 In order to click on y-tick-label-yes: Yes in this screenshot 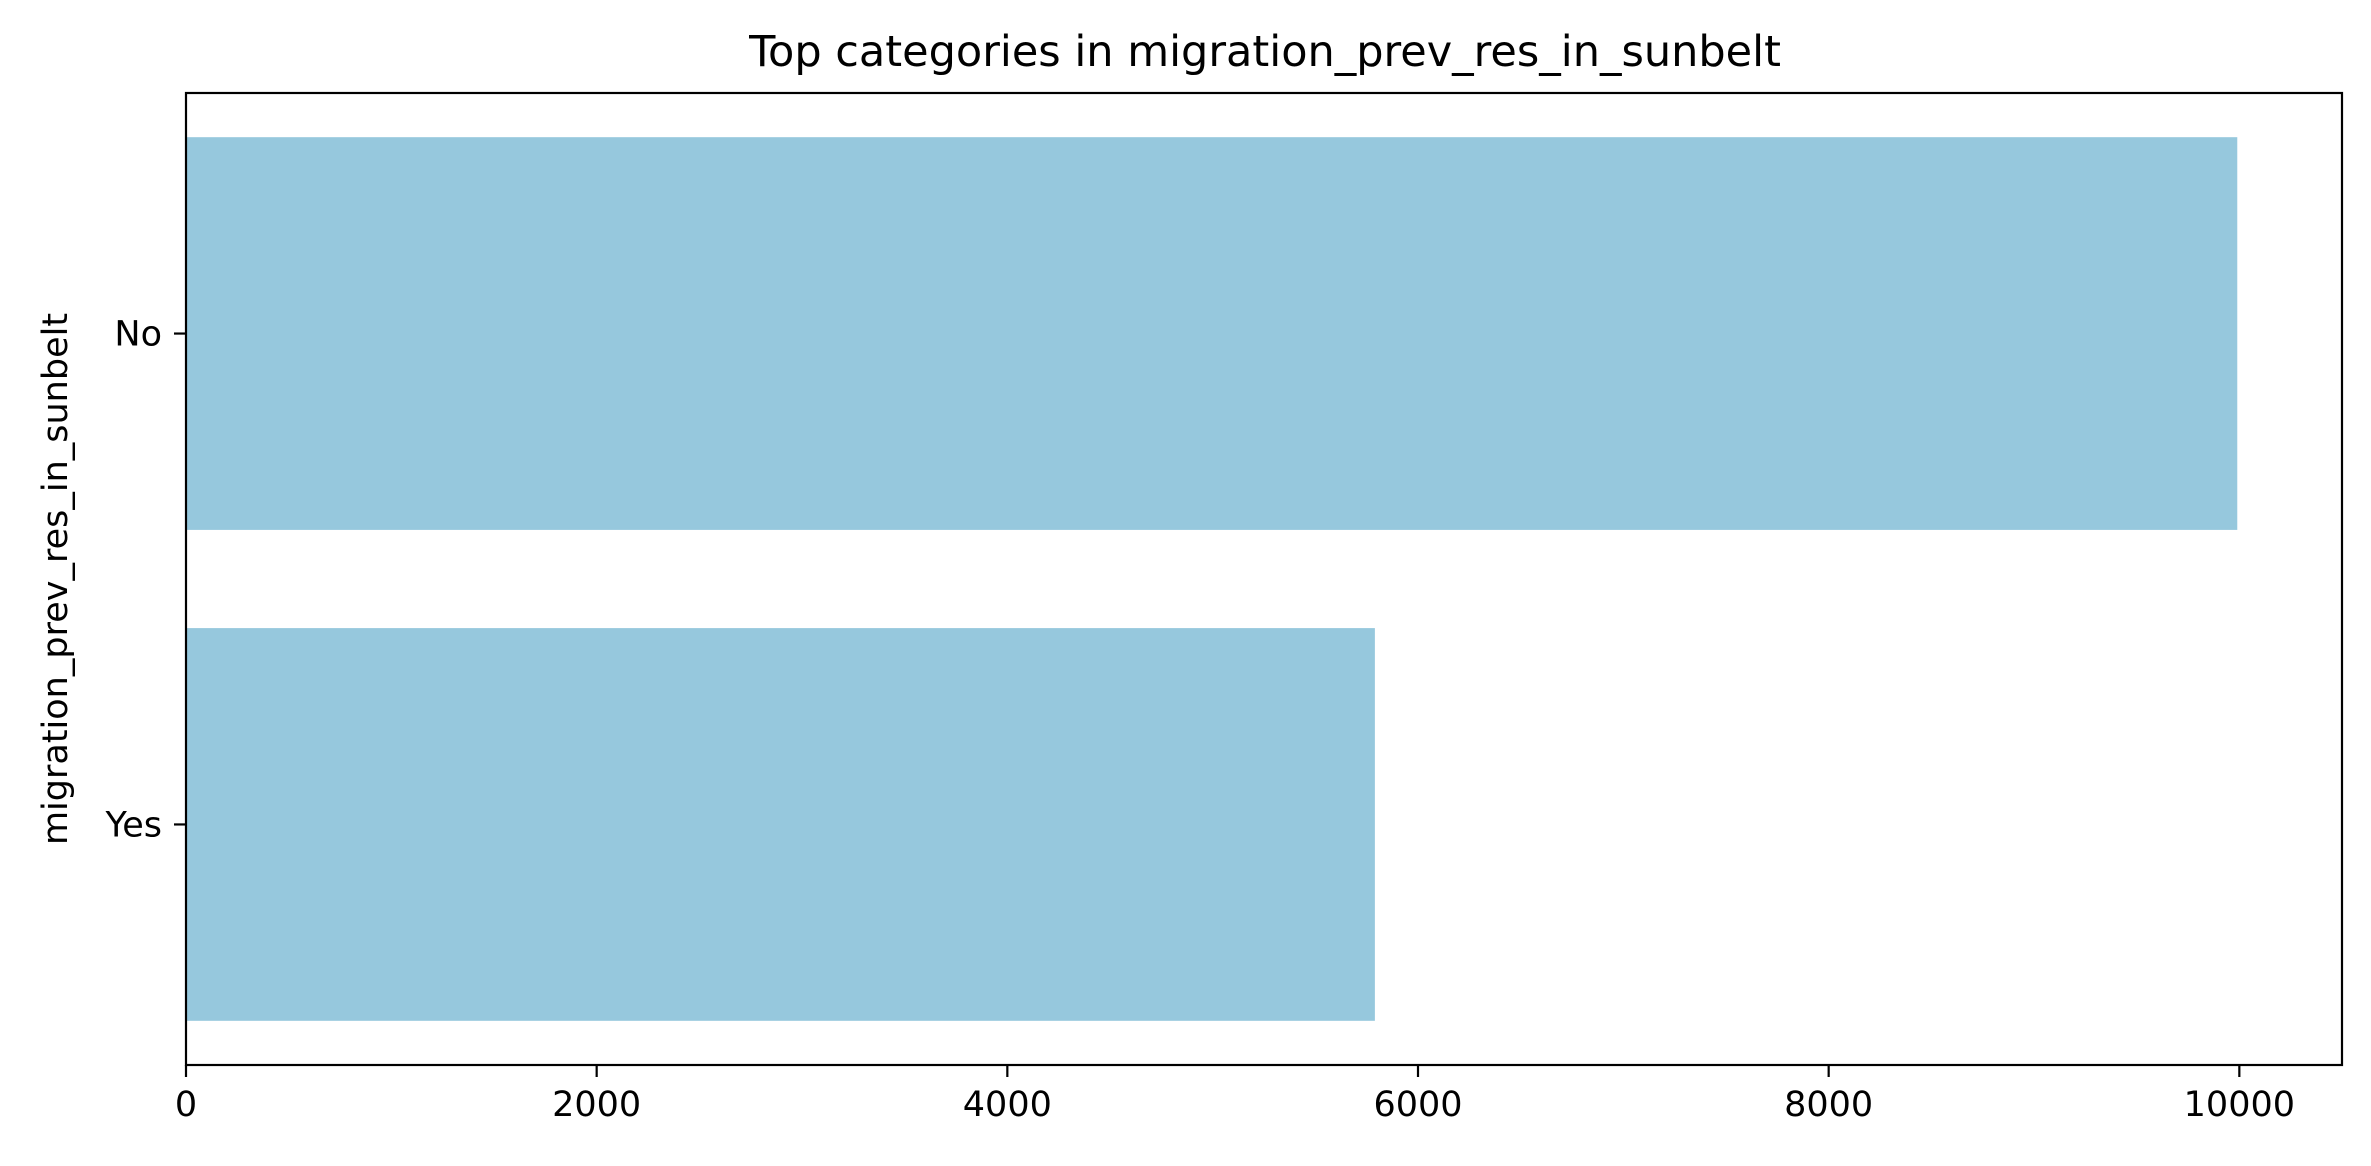, I will do `click(134, 825)`.